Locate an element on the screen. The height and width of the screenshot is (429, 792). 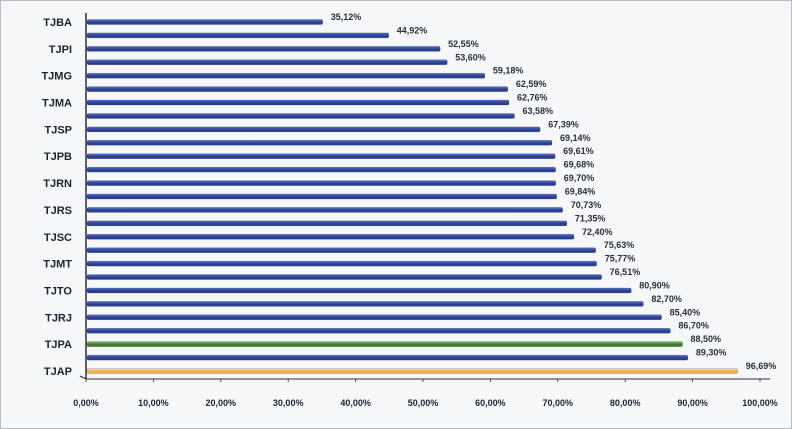
value-label-16: 71,35% is located at coordinates (590, 218).